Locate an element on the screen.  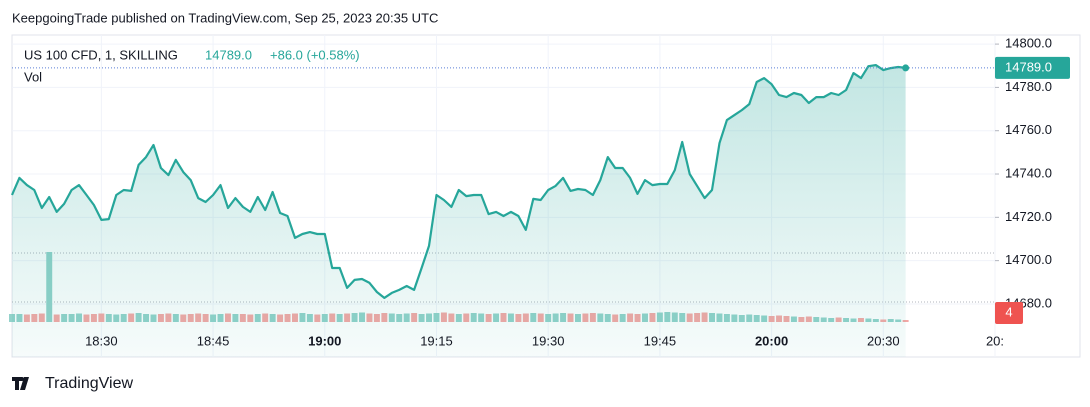
symbol: US 100 CFD, 1, SKILLING is located at coordinates (101, 54).